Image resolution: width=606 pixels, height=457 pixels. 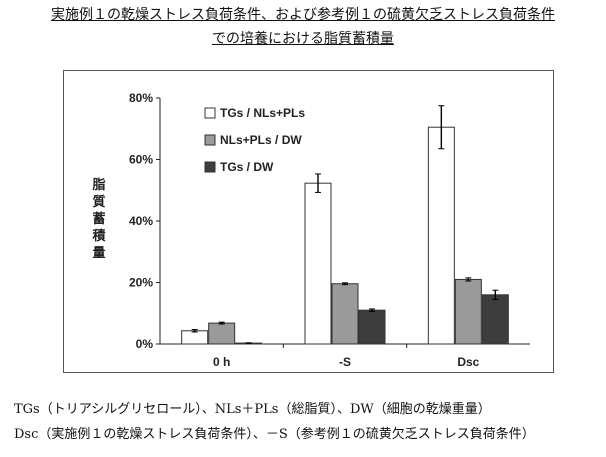 I want to click on legend-label: TGs / DW, so click(x=247, y=167).